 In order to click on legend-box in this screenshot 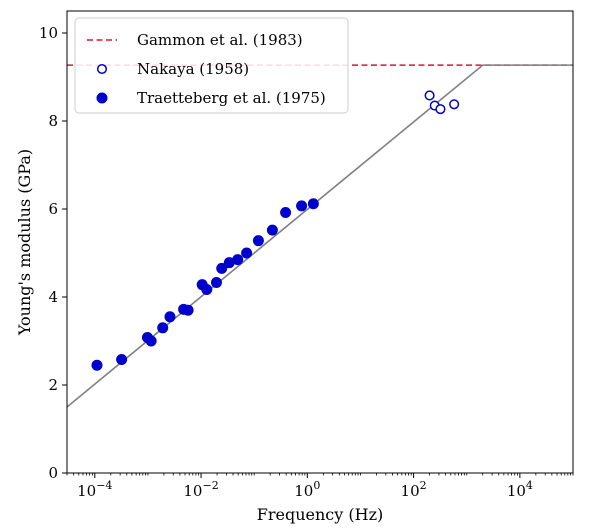, I will do `click(211, 65)`.